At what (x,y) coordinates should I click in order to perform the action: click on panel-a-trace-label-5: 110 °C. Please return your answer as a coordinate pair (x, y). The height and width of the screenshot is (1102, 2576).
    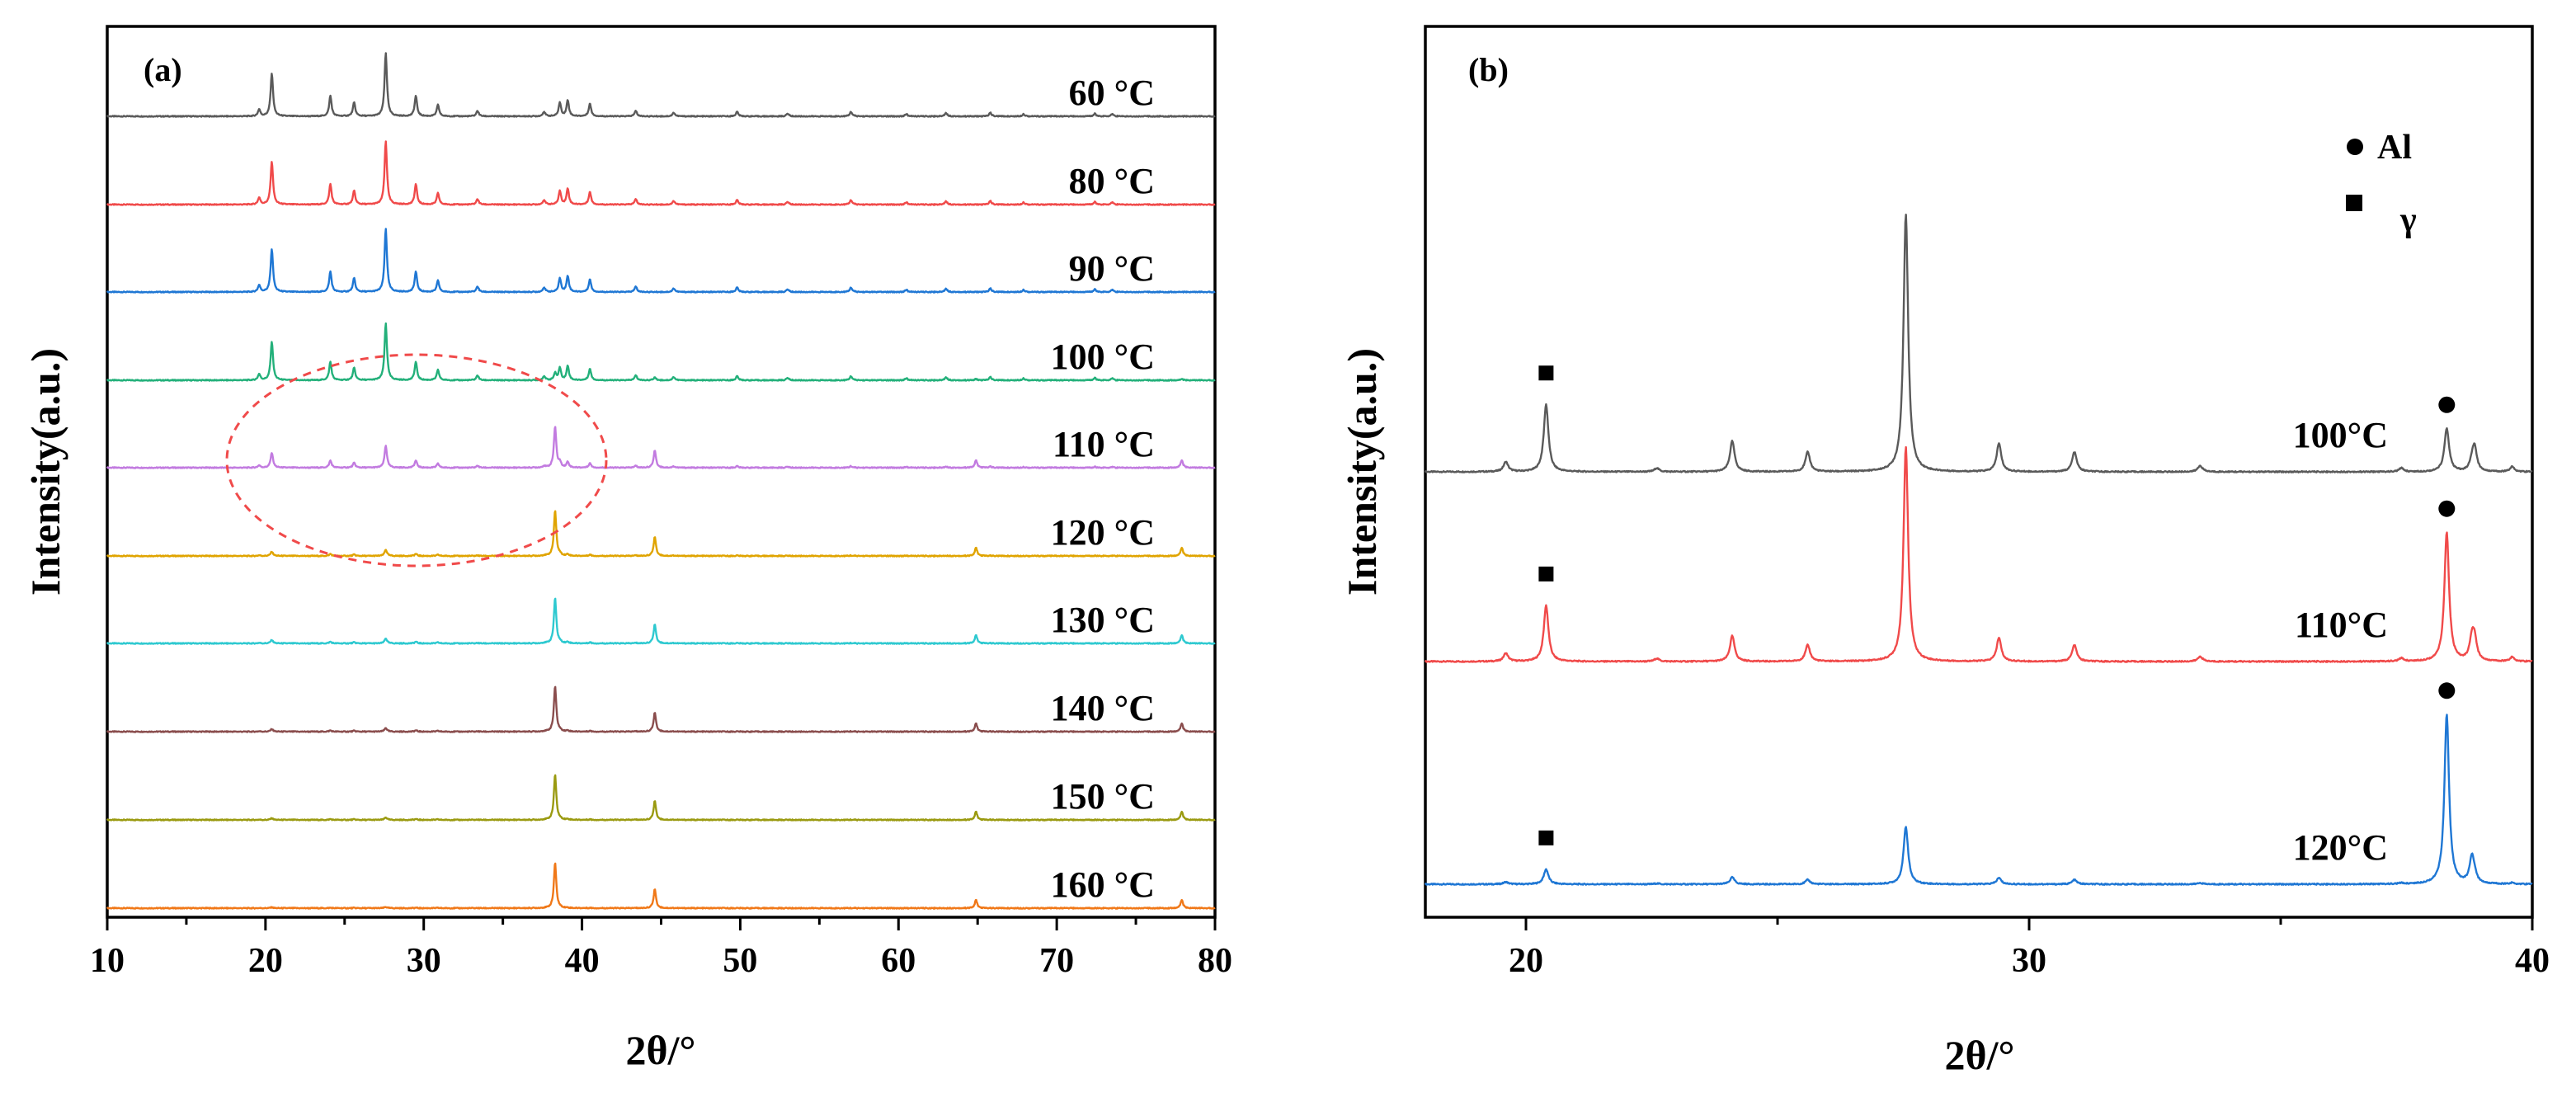
    Looking at the image, I should click on (1104, 444).